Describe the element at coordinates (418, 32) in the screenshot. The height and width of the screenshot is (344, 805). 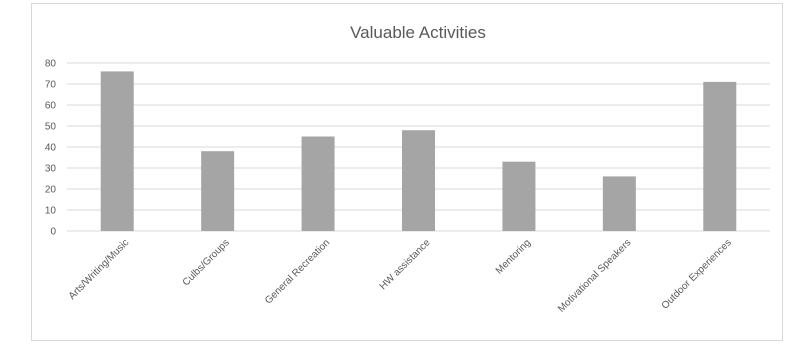
I see `chart-title: Valuable Activities` at that location.